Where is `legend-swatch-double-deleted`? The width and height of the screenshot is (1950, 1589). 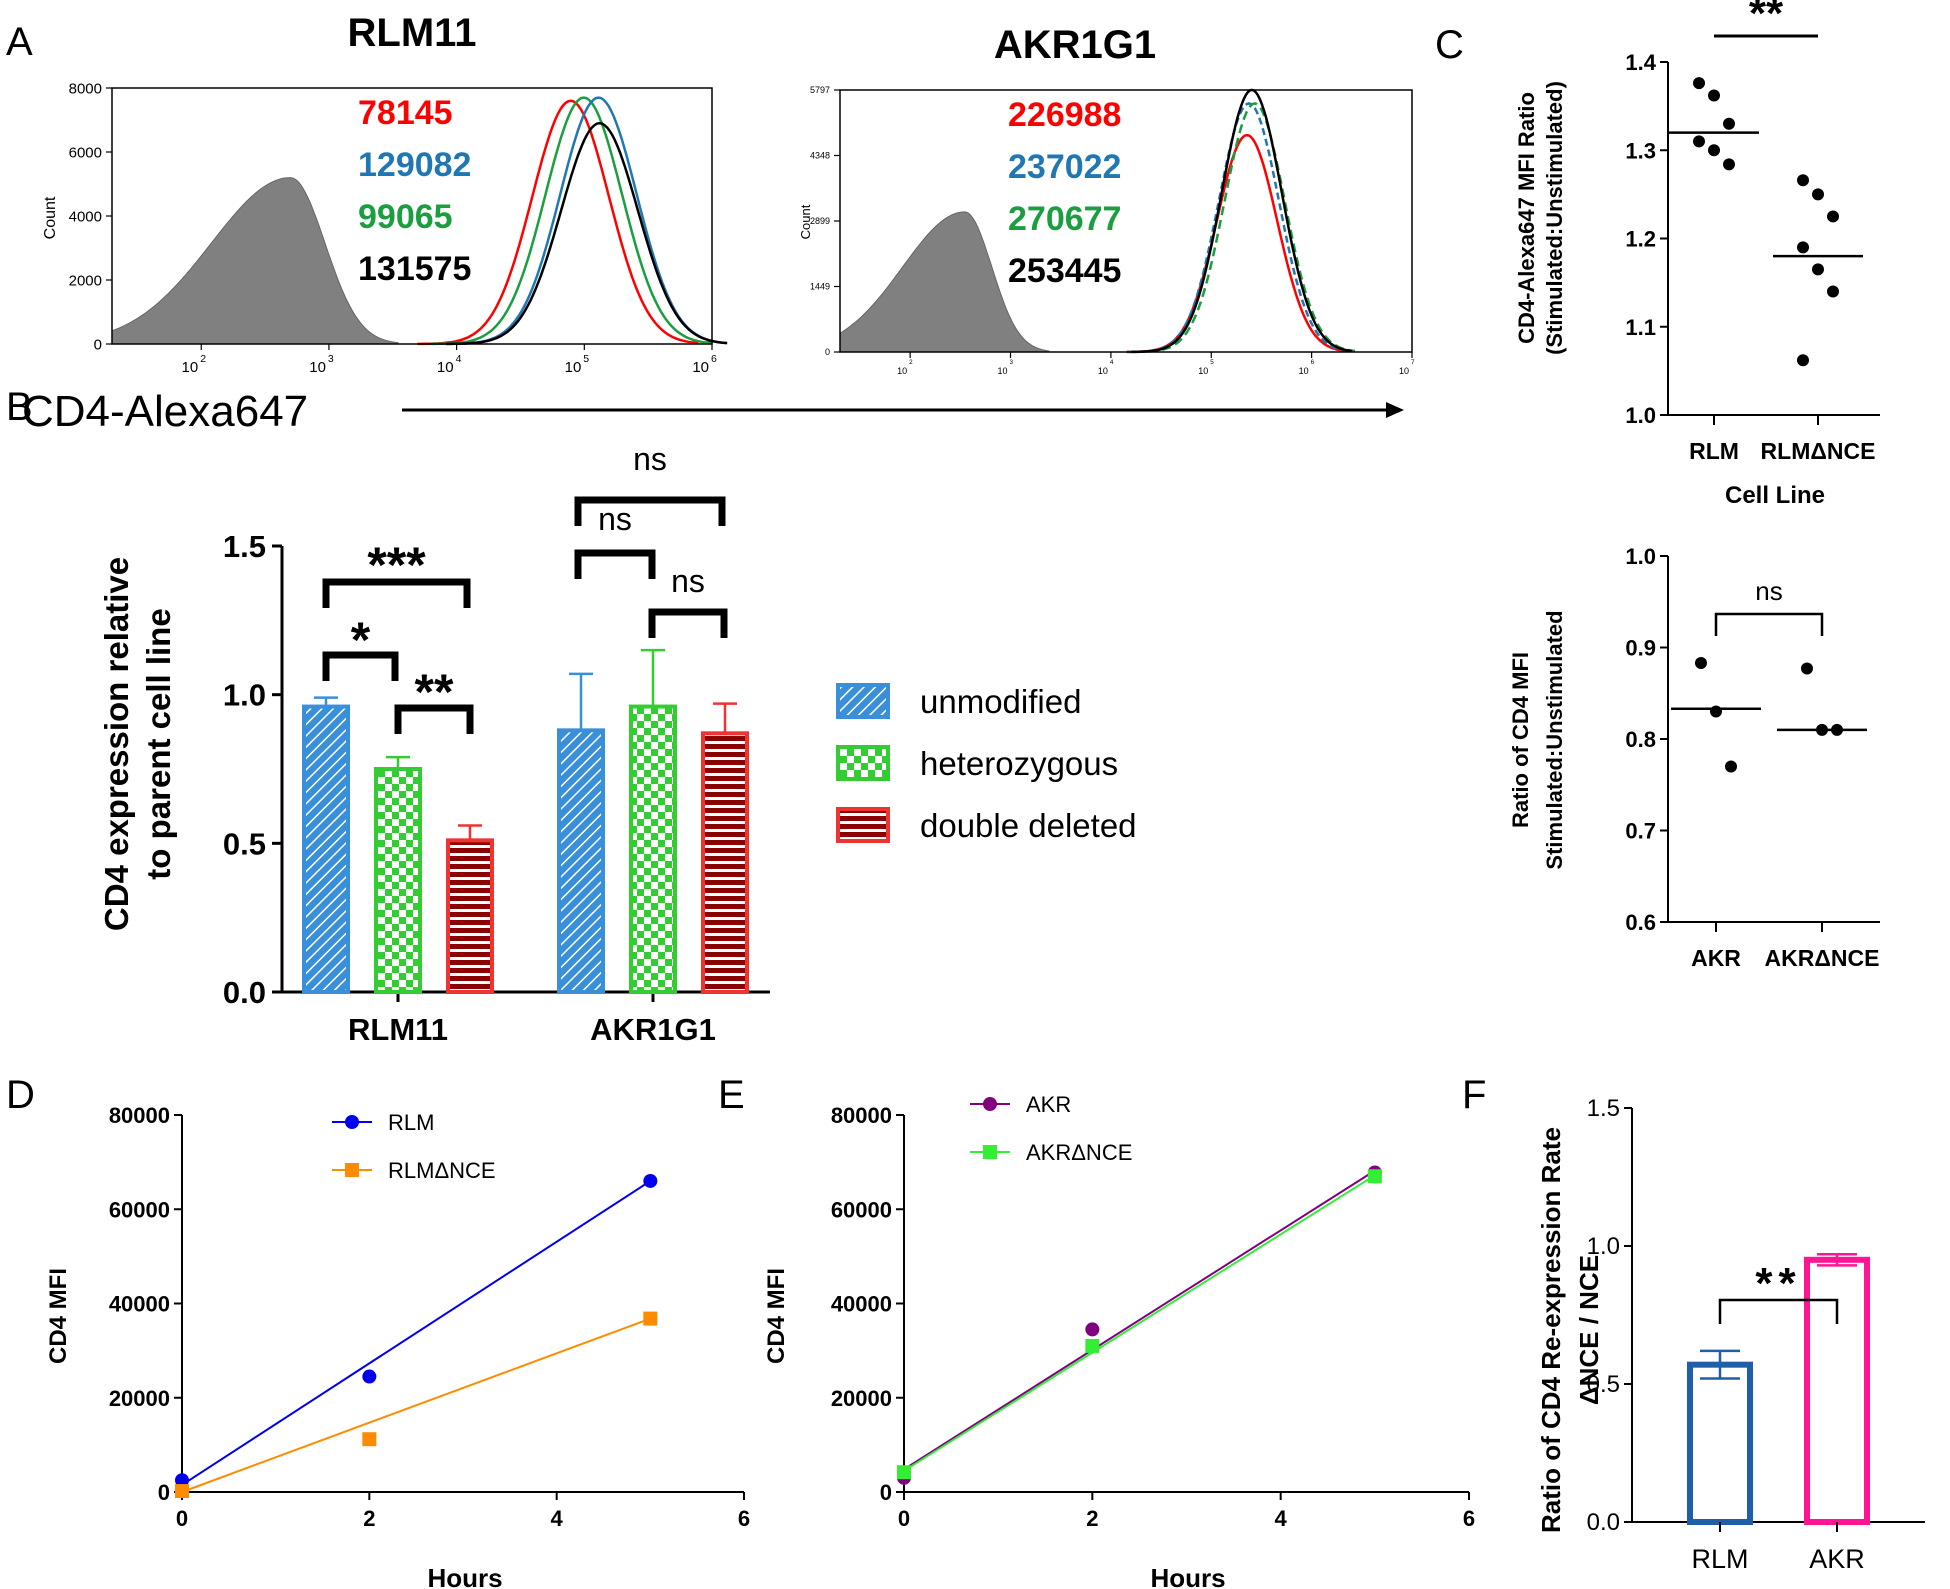 legend-swatch-double-deleted is located at coordinates (863, 825).